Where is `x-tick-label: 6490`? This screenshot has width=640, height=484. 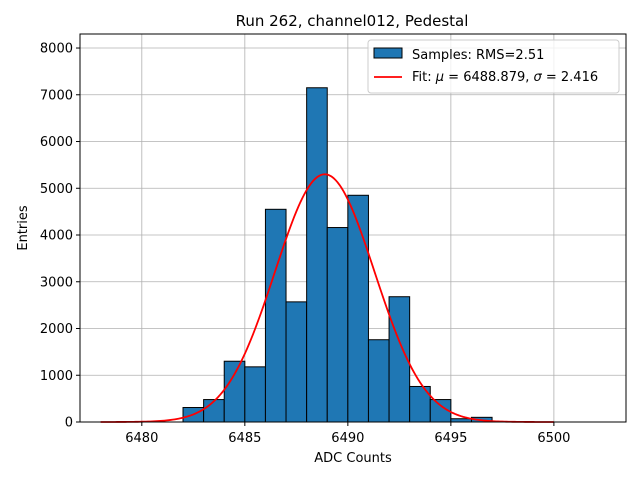 x-tick-label: 6490 is located at coordinates (347, 438).